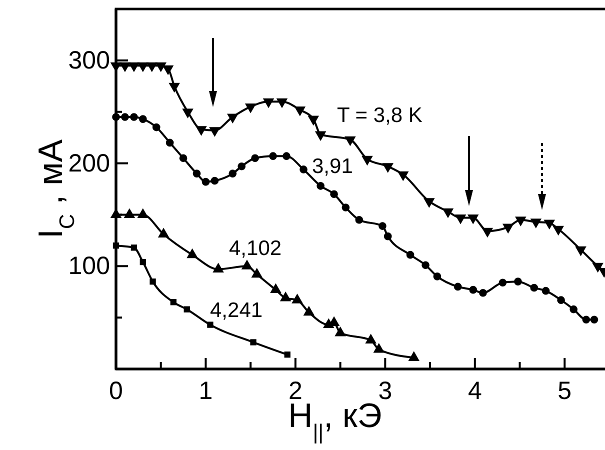 This screenshot has height=450, width=605. I want to click on x-tick-label: 5, so click(565, 390).